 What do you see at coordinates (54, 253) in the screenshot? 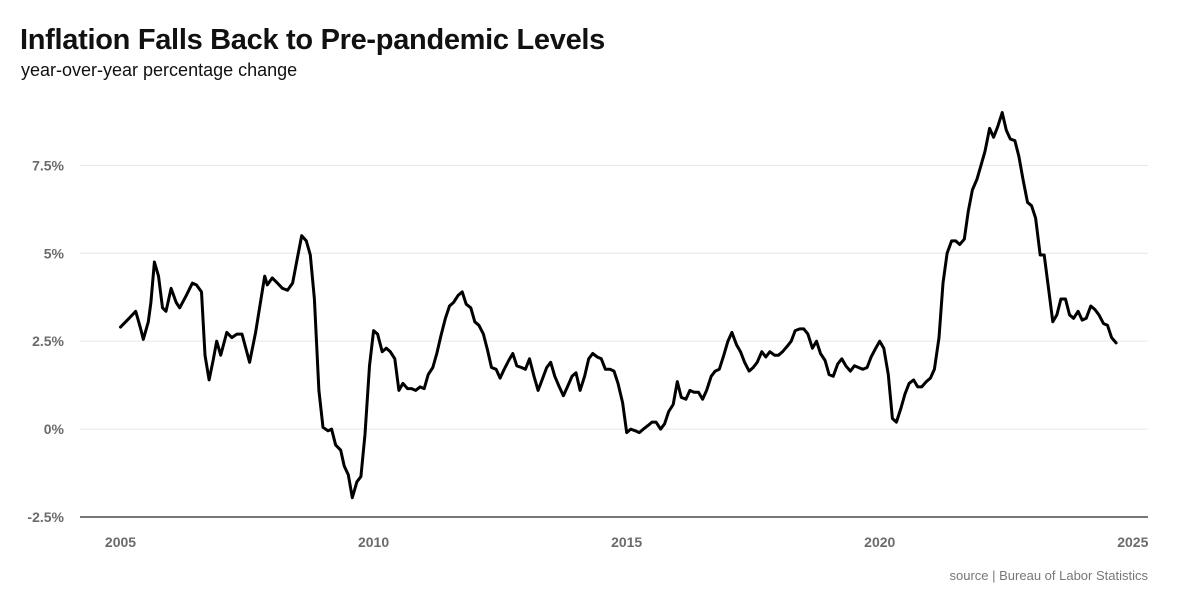
I see `y-tick-label: 5%` at bounding box center [54, 253].